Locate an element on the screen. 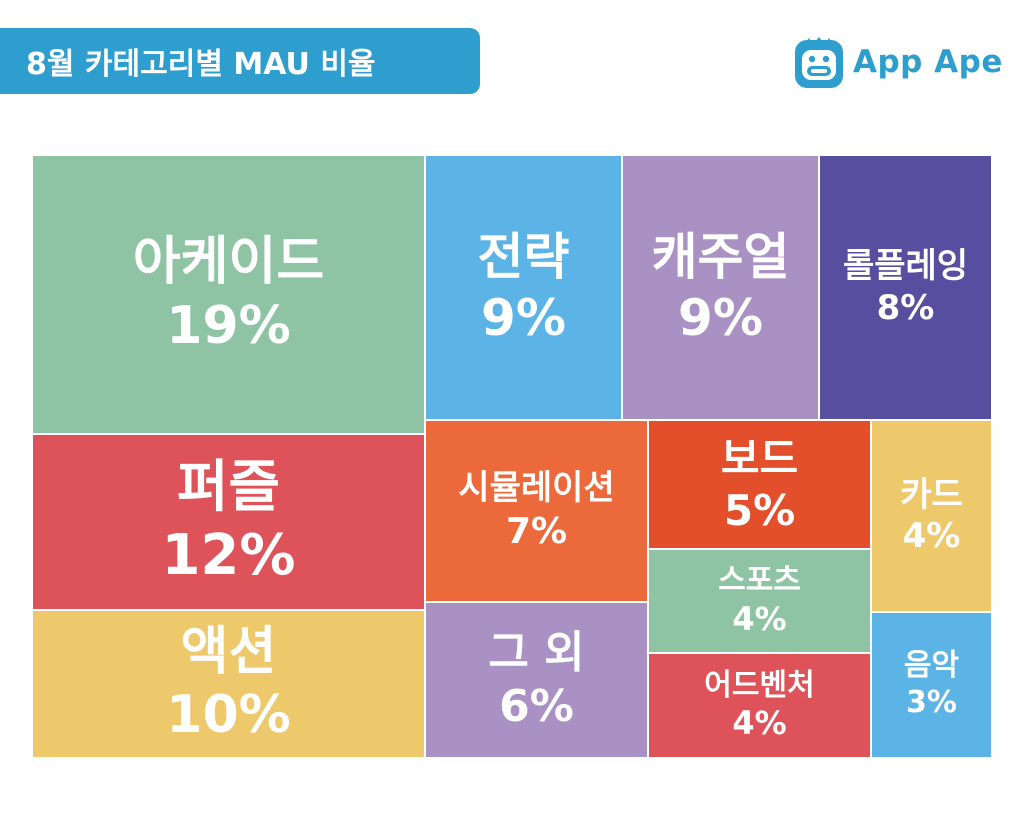 The width and height of the screenshot is (1024, 813). treemap-tile: 퍼즐 12% is located at coordinates (228, 522).